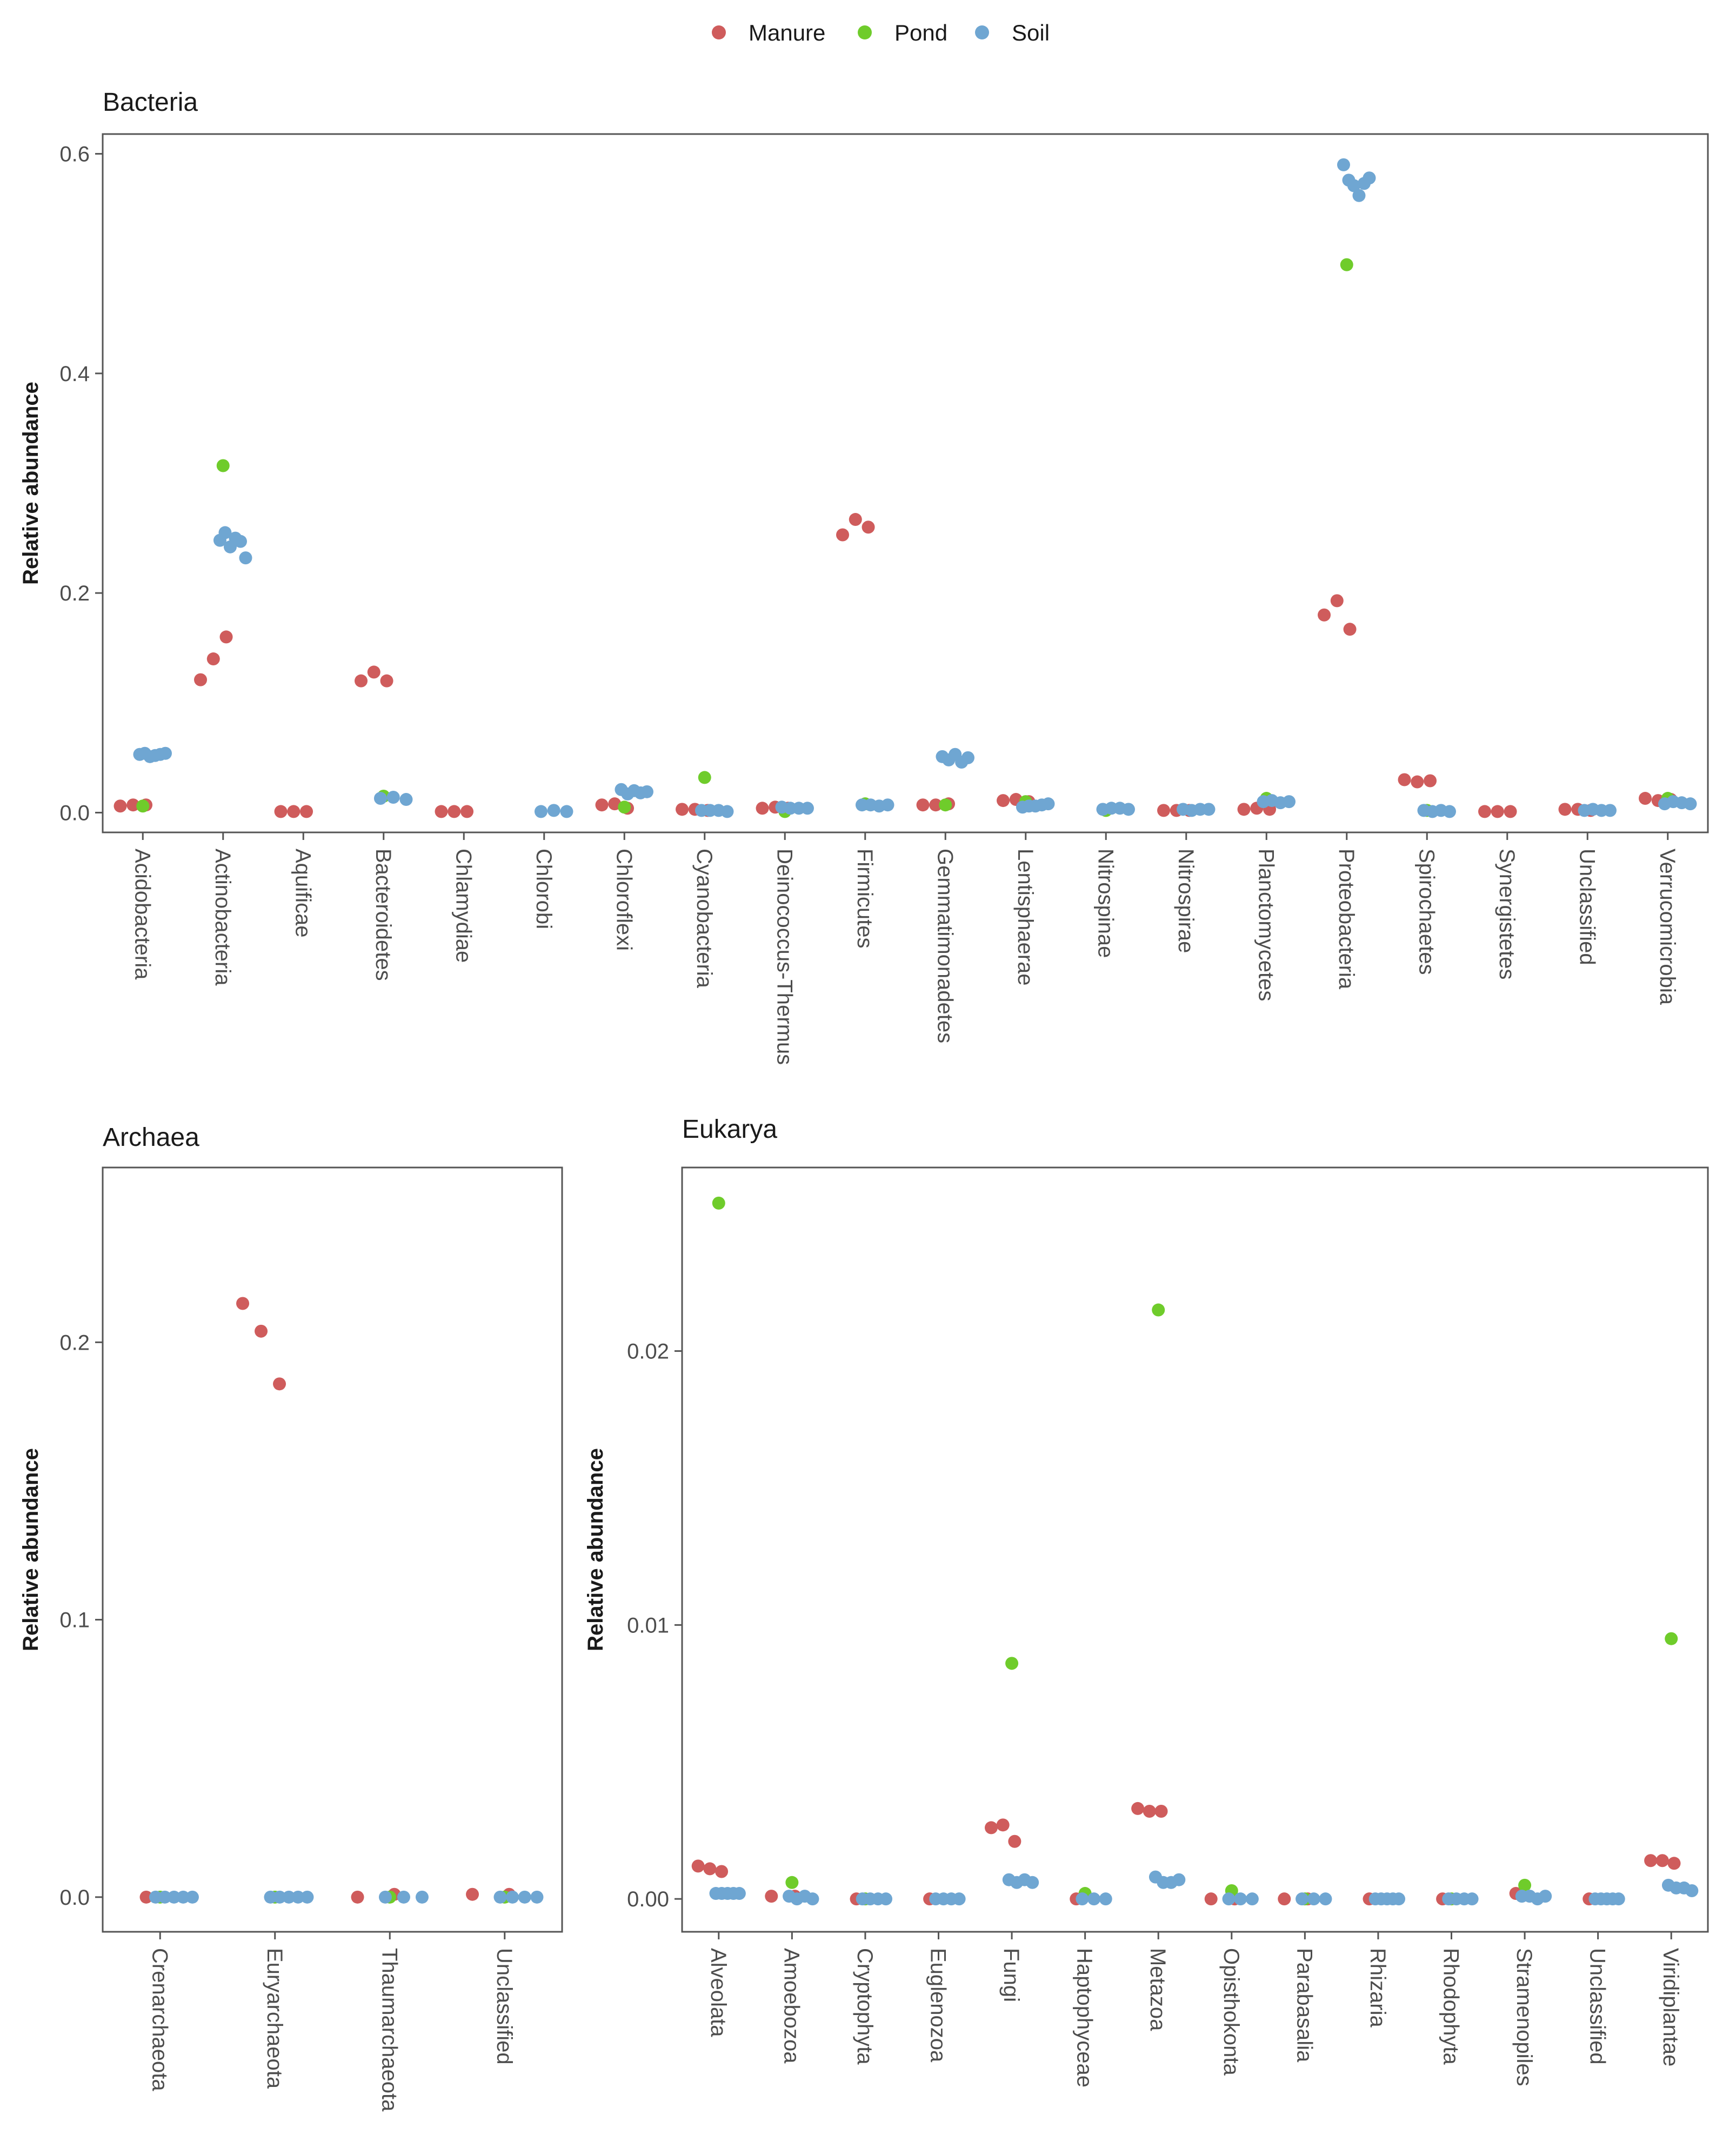 The height and width of the screenshot is (2148, 1736). What do you see at coordinates (1304, 2005) in the screenshot?
I see `category-label: Parabasalia` at bounding box center [1304, 2005].